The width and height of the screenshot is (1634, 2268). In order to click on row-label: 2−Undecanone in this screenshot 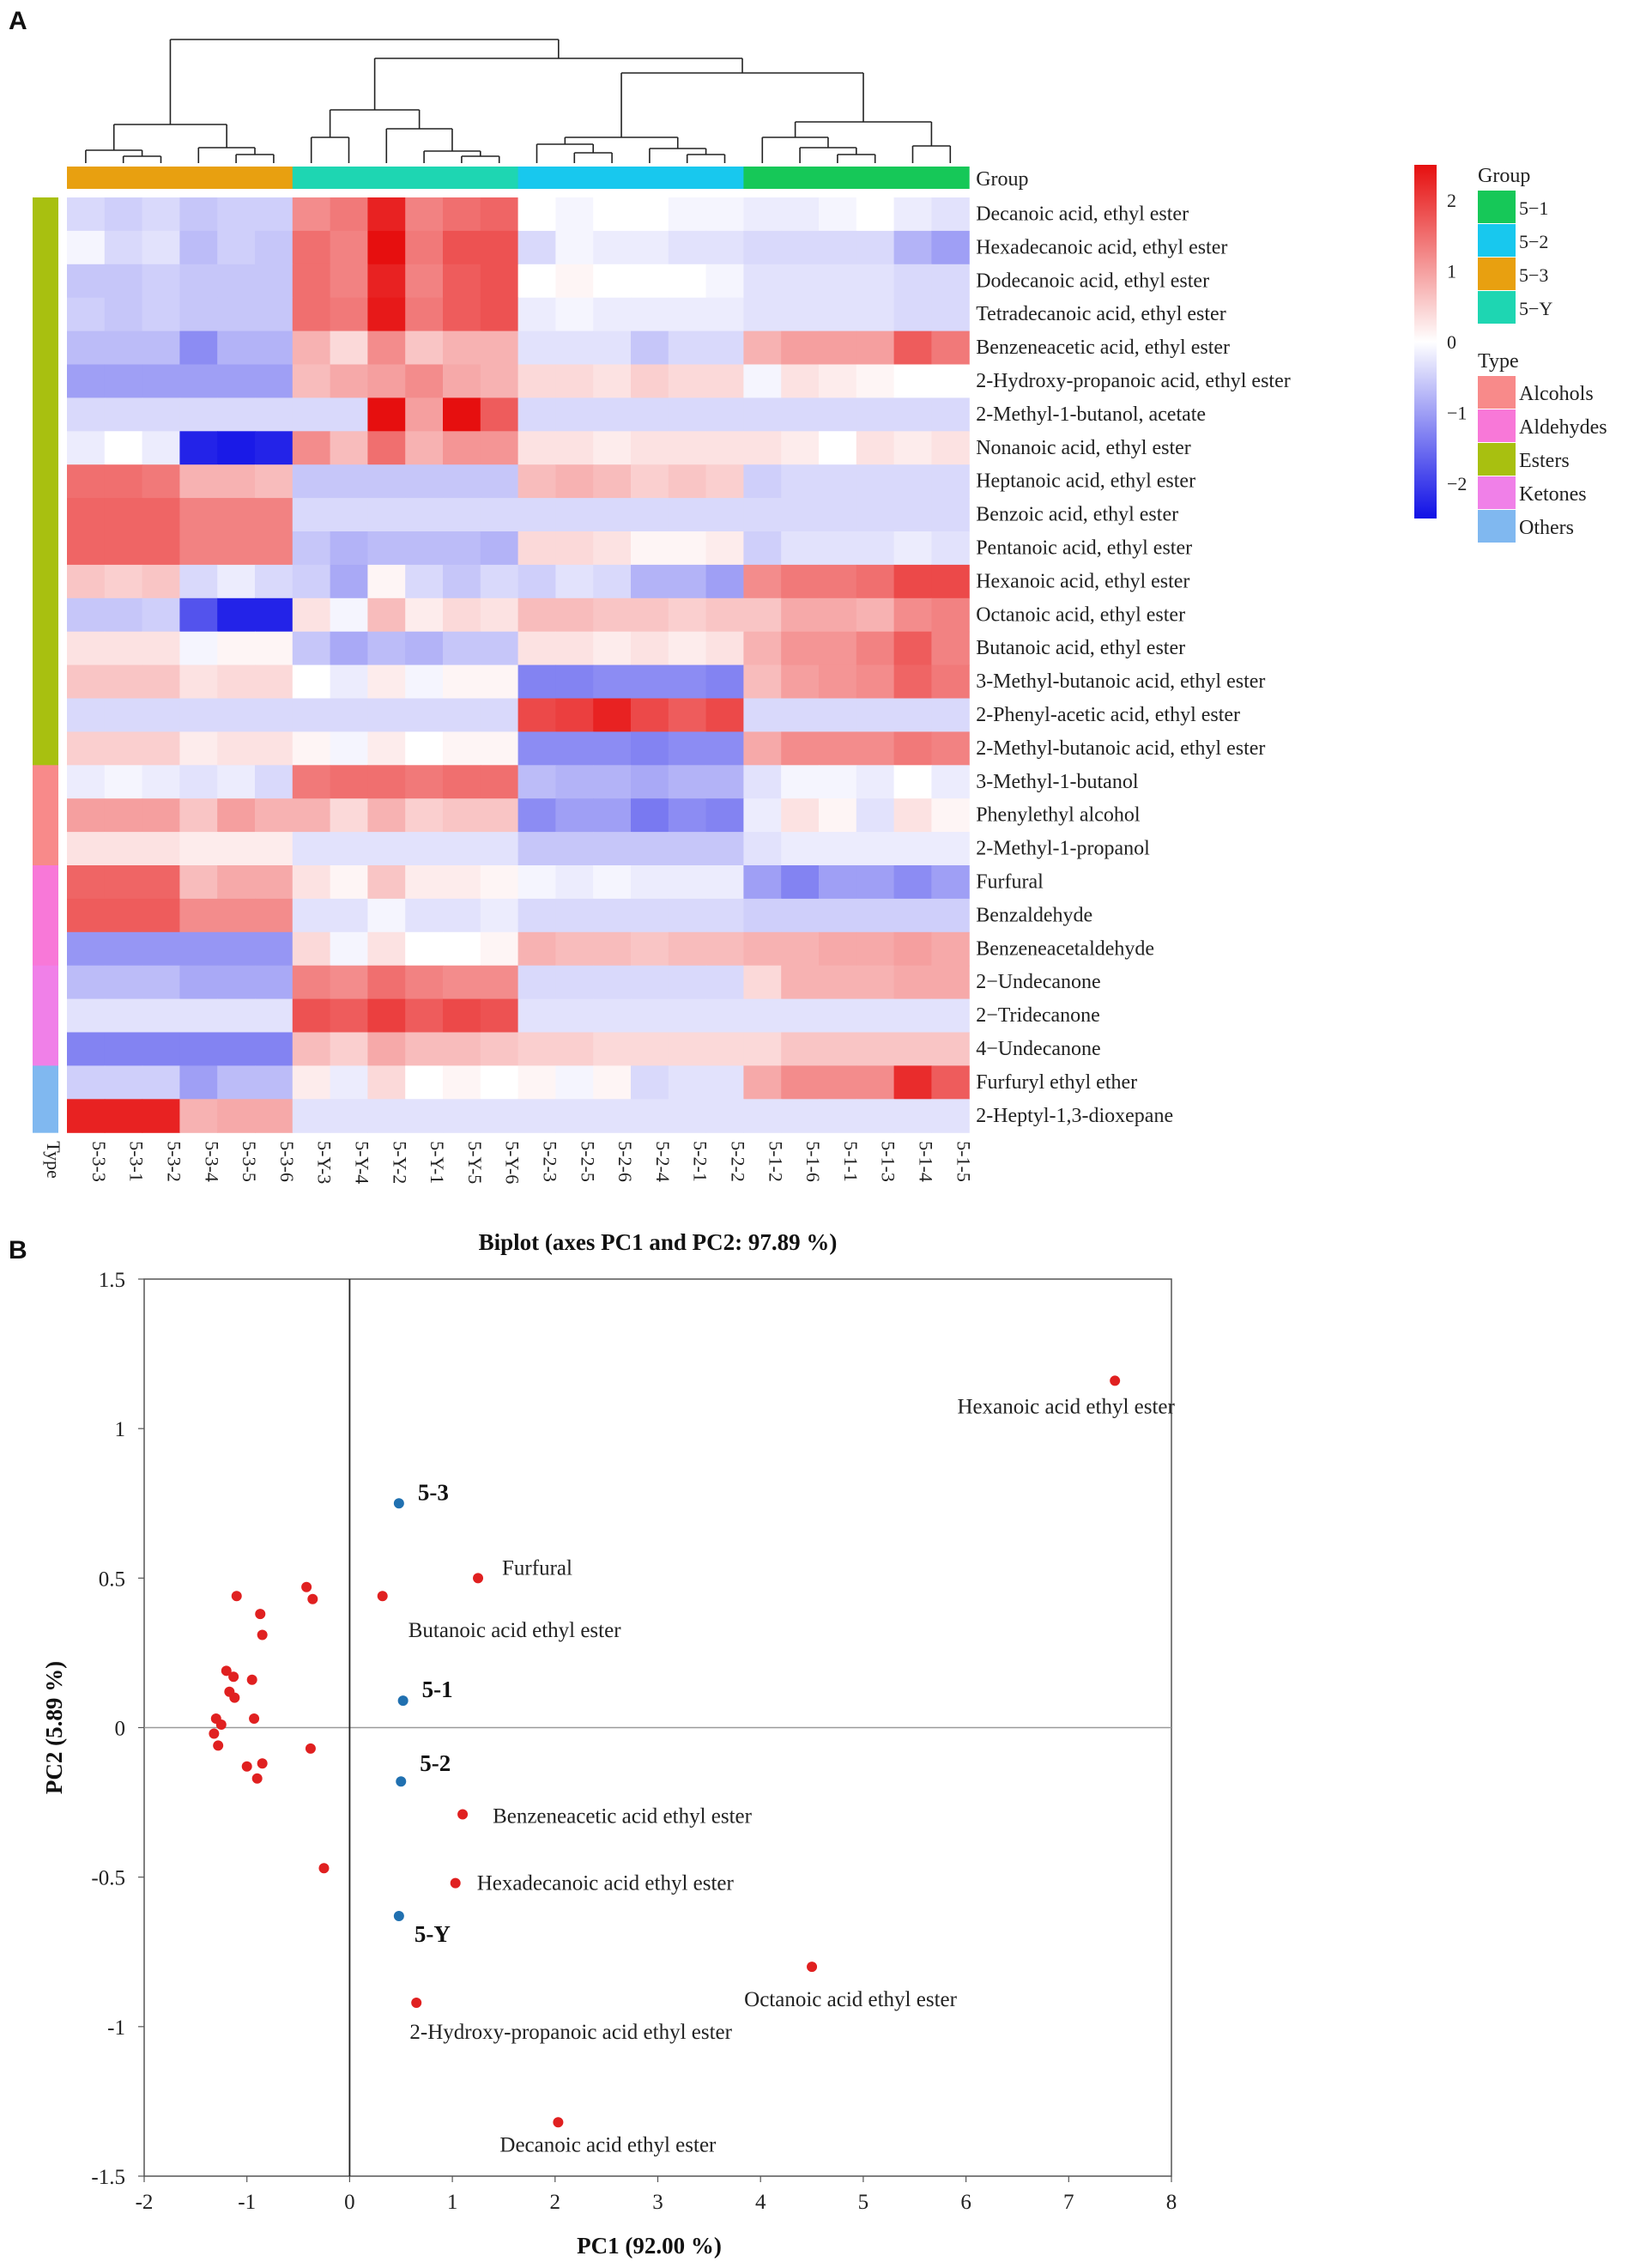, I will do `click(1038, 982)`.